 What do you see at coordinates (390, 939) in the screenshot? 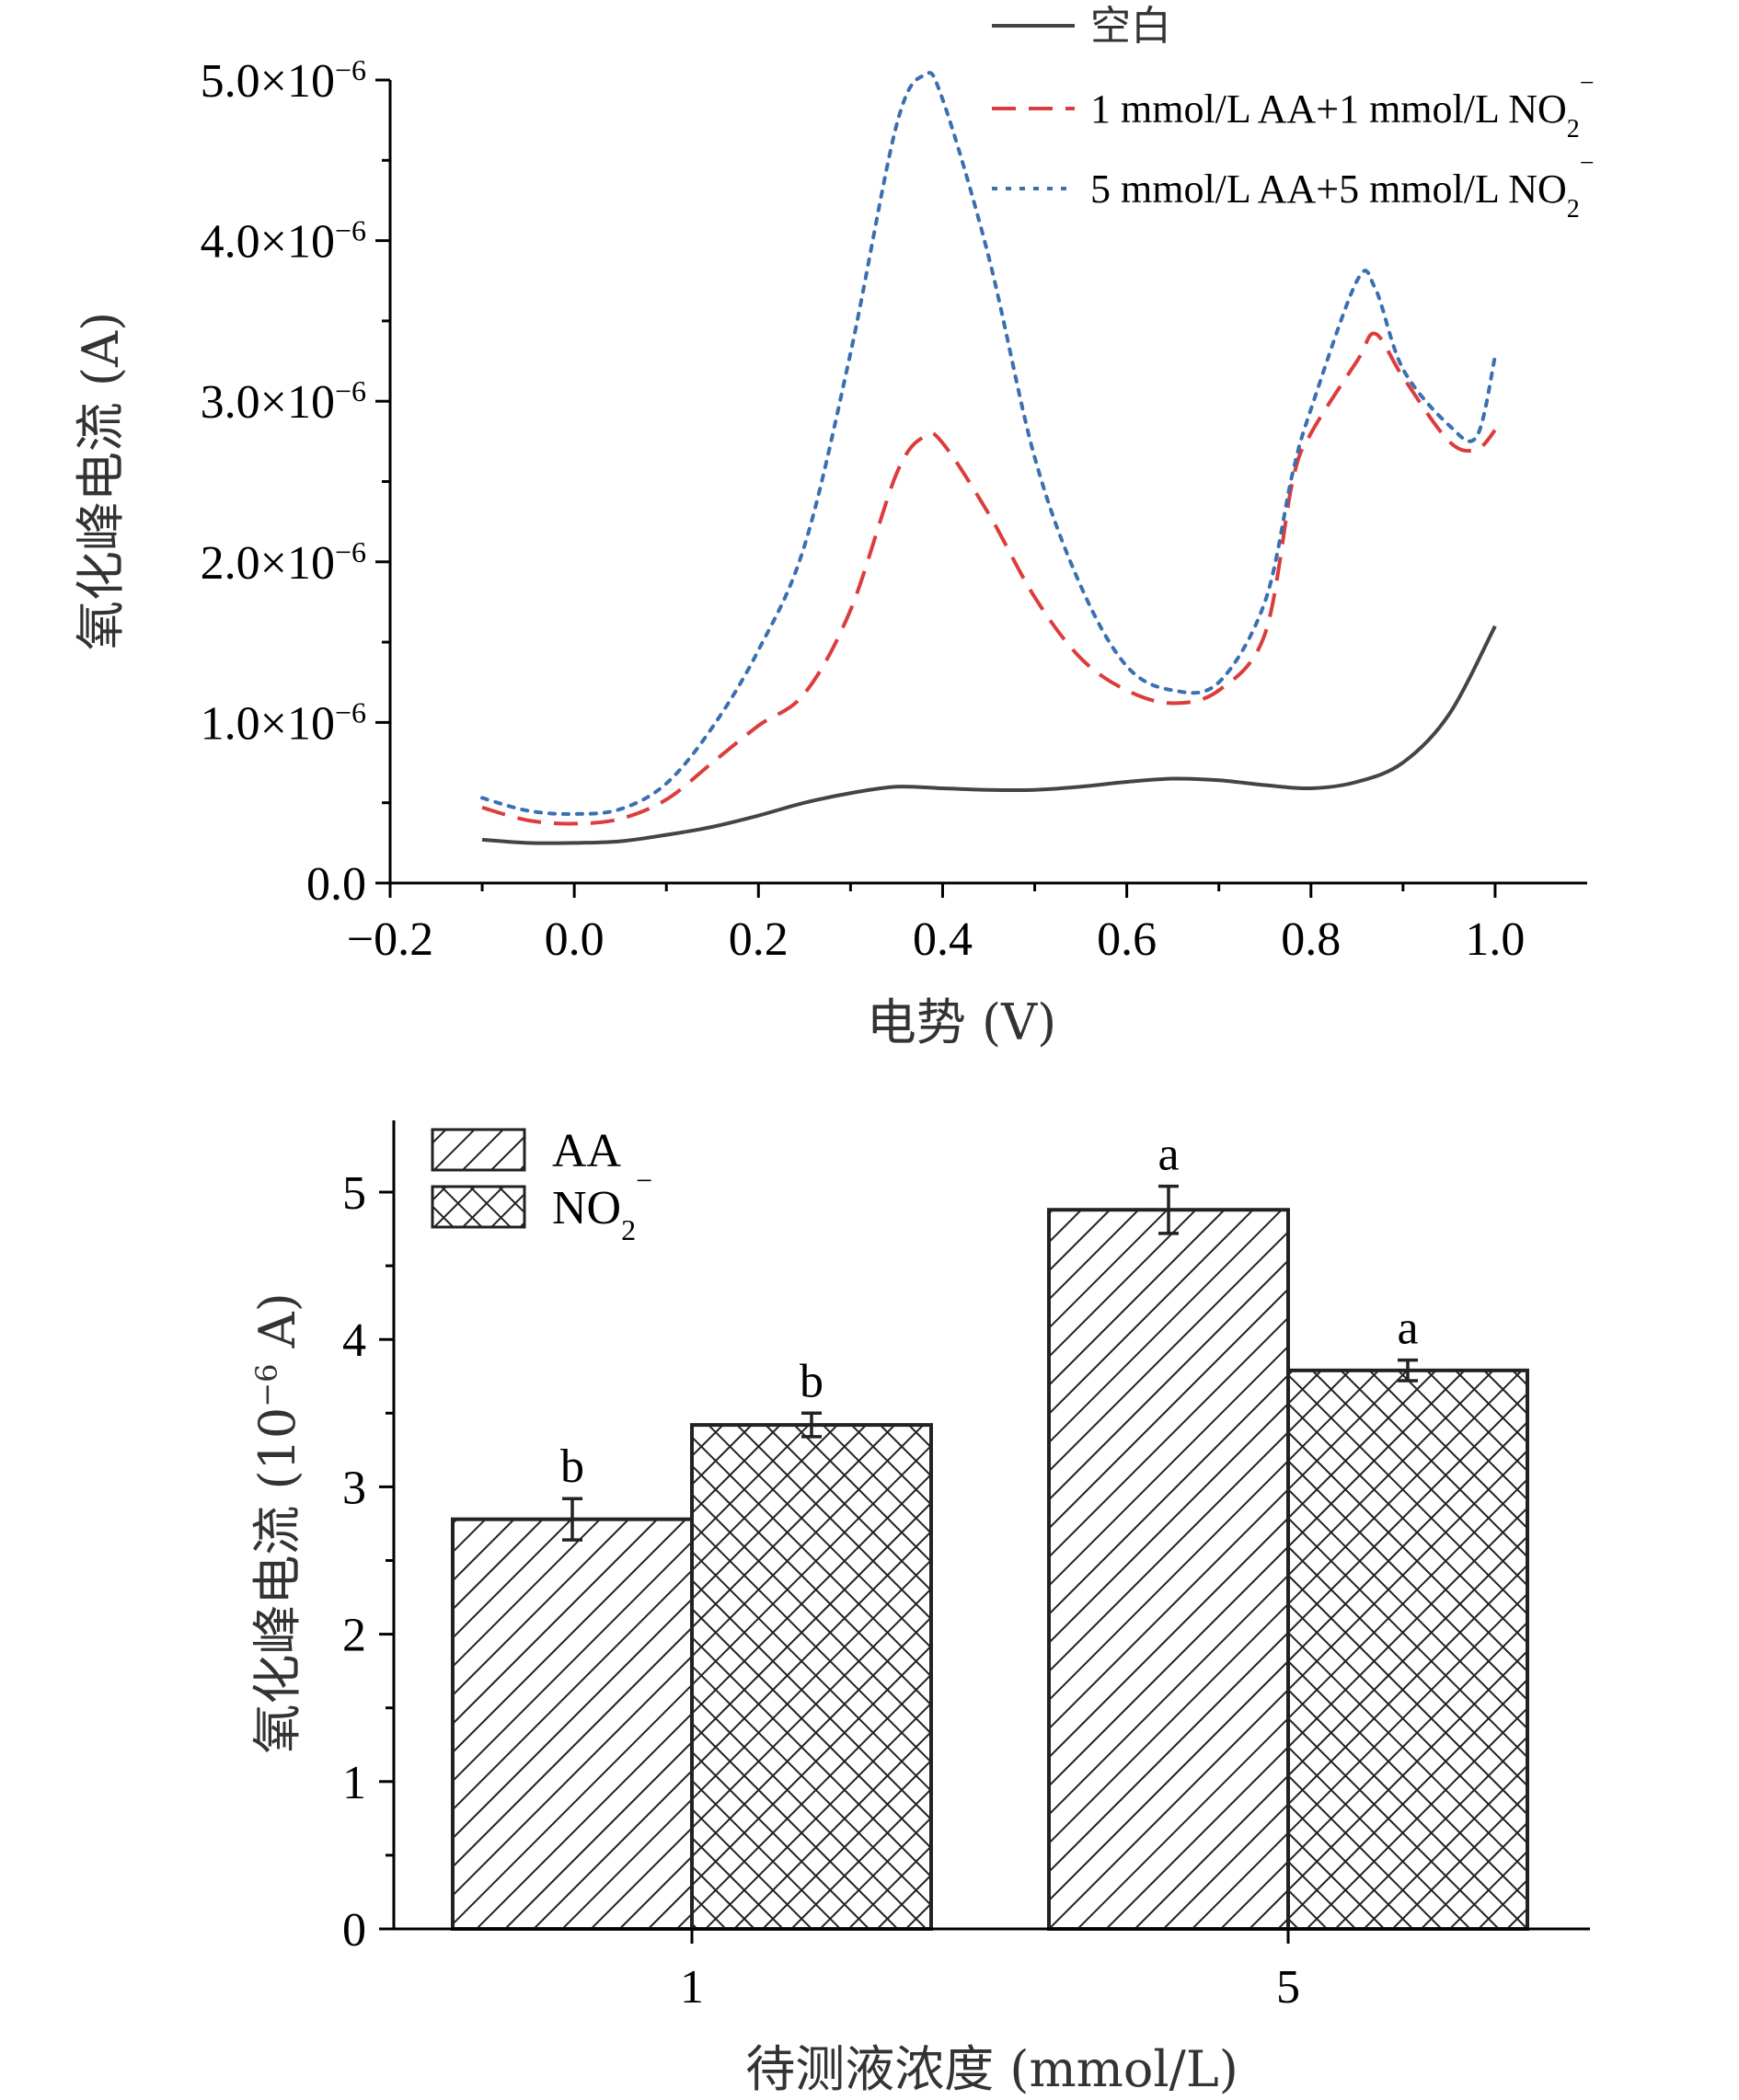
I see `x-tick-label: −0.2` at bounding box center [390, 939].